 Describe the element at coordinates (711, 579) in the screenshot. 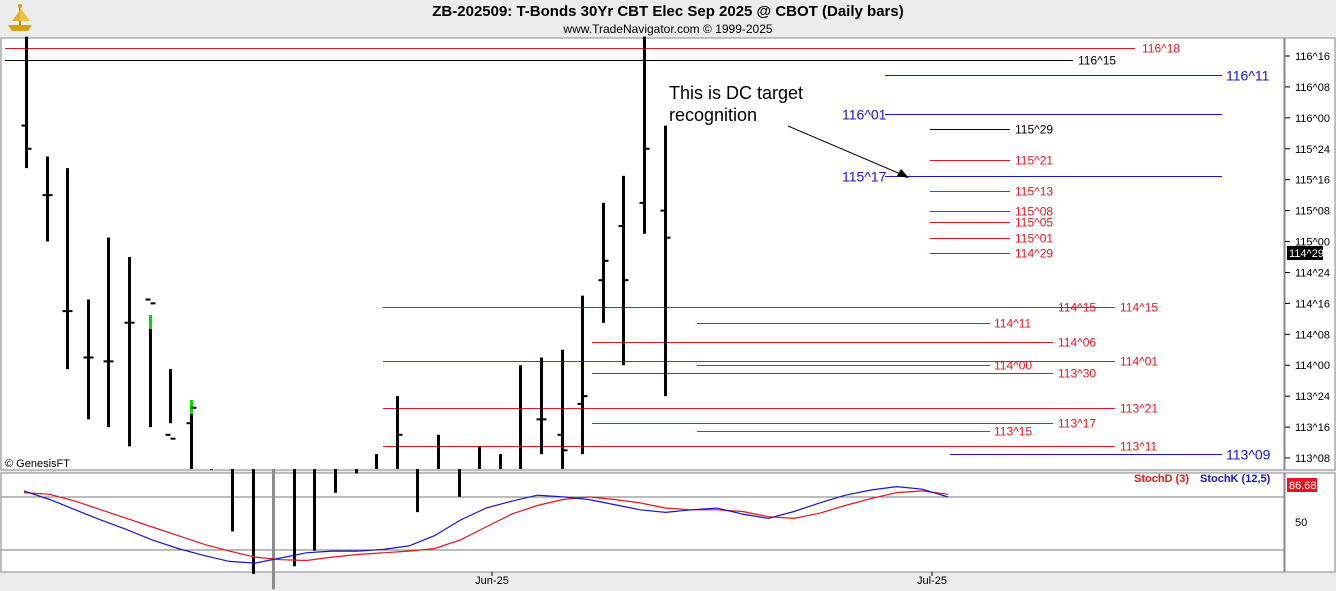

I see `date-axis-ticks: Jun-25 Jul-25` at that location.